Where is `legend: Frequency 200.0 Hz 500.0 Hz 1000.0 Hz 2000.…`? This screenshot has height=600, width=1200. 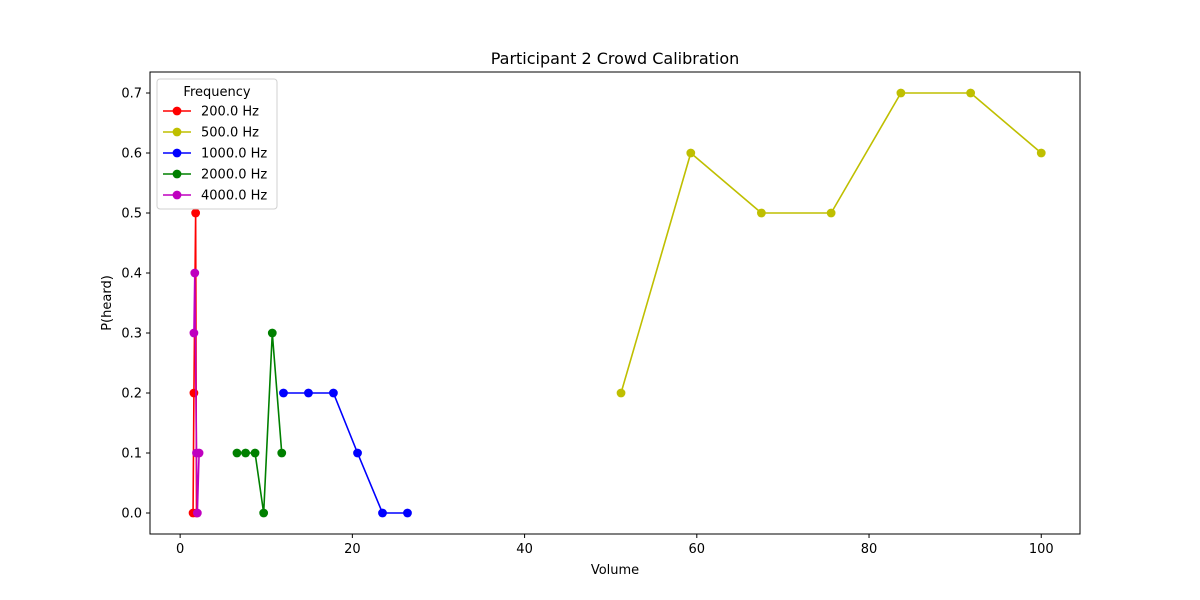 legend: Frequency 200.0 Hz 500.0 Hz 1000.0 Hz 2000.… is located at coordinates (217, 144).